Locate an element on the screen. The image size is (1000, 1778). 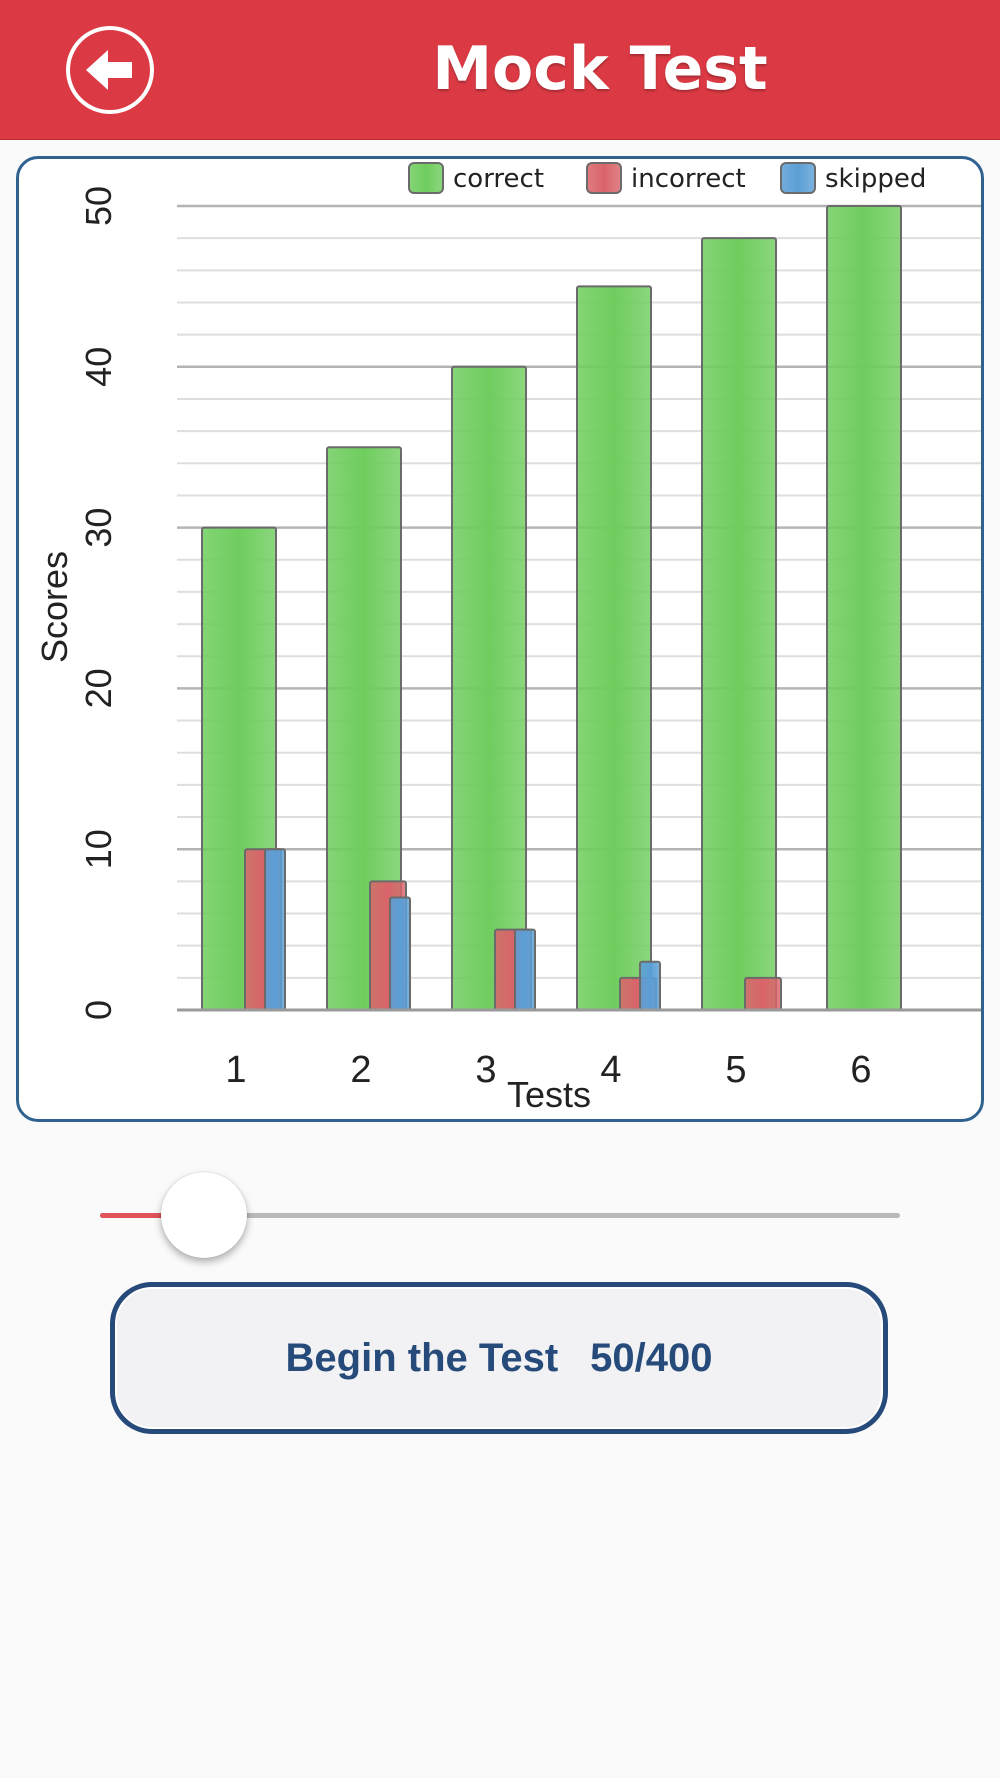
begin-test-label: Begin the Test is located at coordinates (422, 1357).